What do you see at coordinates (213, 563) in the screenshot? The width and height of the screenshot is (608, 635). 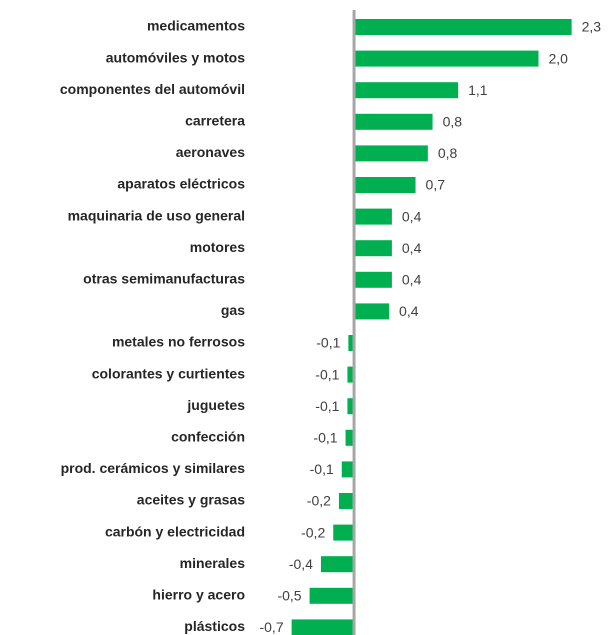 I see `category-label: minerales` at bounding box center [213, 563].